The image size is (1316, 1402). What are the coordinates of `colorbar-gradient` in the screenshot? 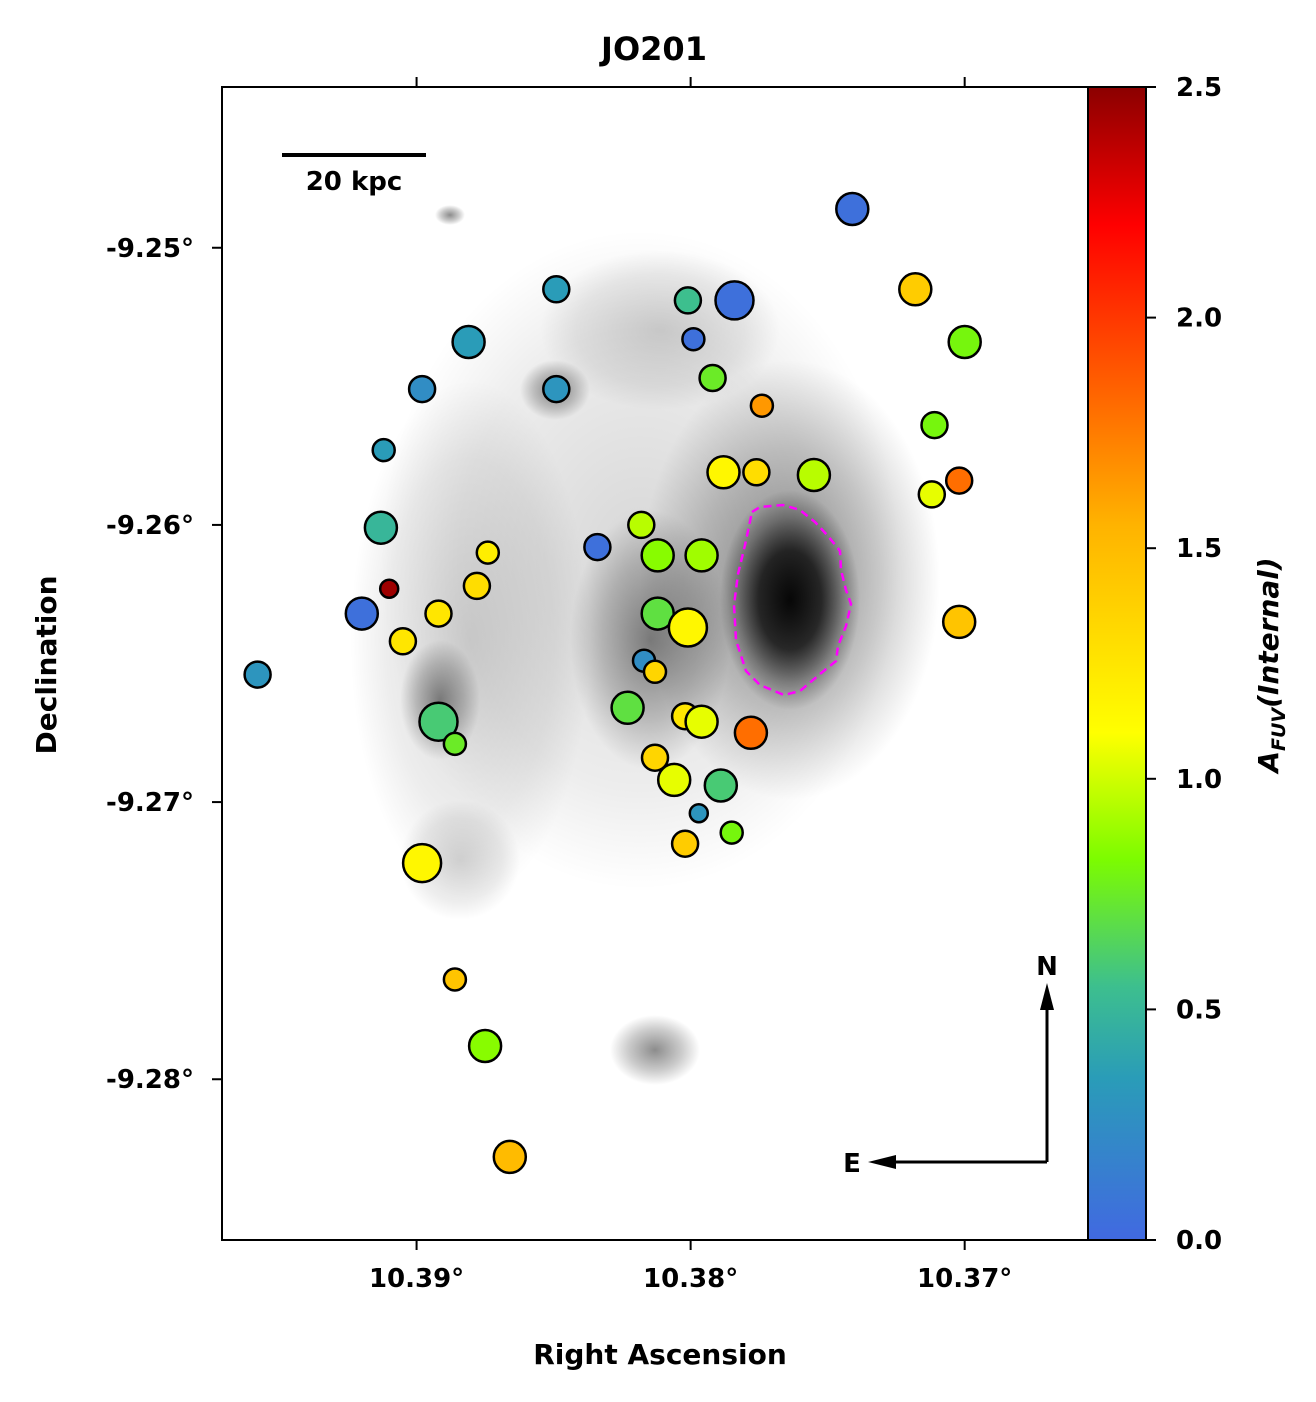 It's located at (1117, 663).